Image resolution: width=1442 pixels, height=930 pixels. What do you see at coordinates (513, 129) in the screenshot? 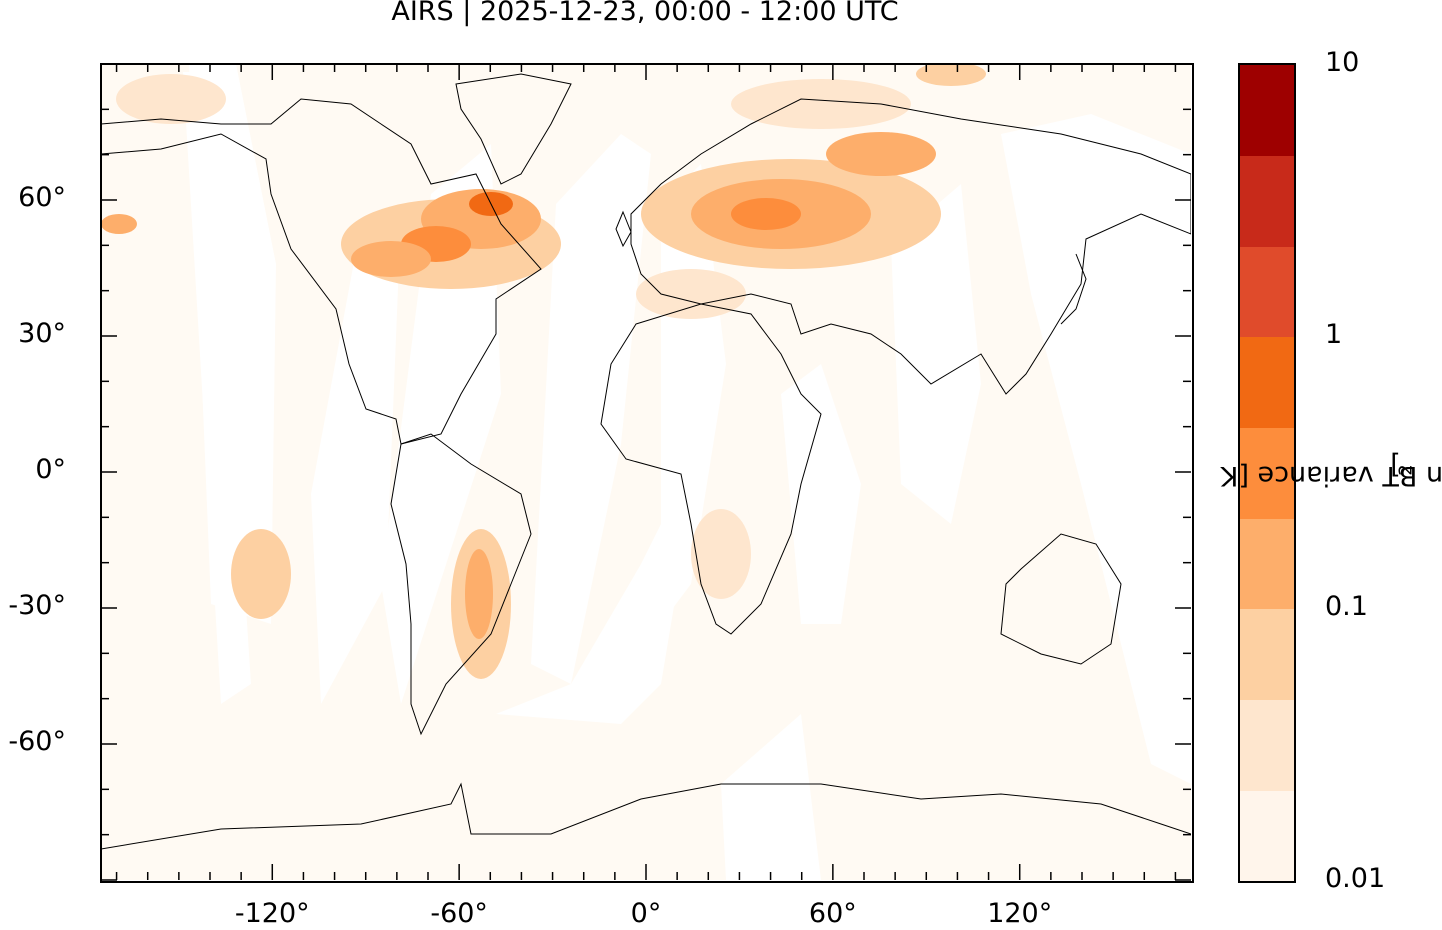
I see `coastline-greenland` at bounding box center [513, 129].